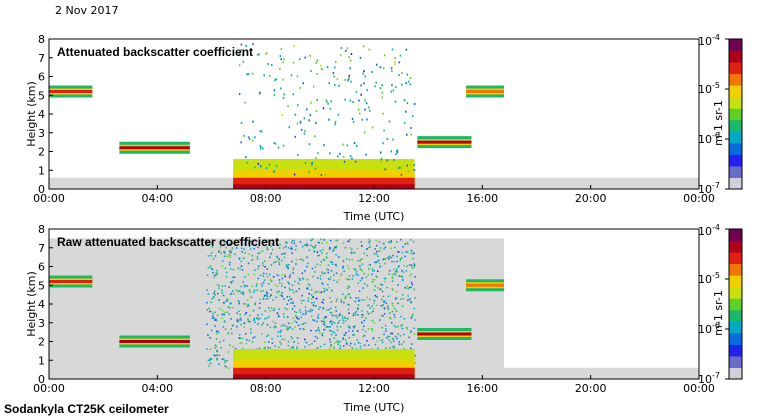  What do you see at coordinates (41, 170) in the screenshot?
I see `y-tick-label: 1` at bounding box center [41, 170].